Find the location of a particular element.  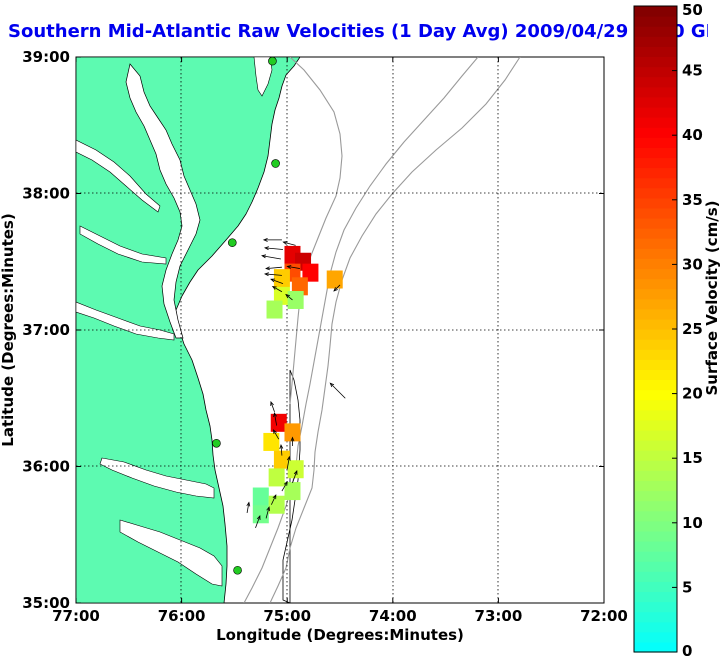

x-tick-label: 75:00 is located at coordinates (287, 616).